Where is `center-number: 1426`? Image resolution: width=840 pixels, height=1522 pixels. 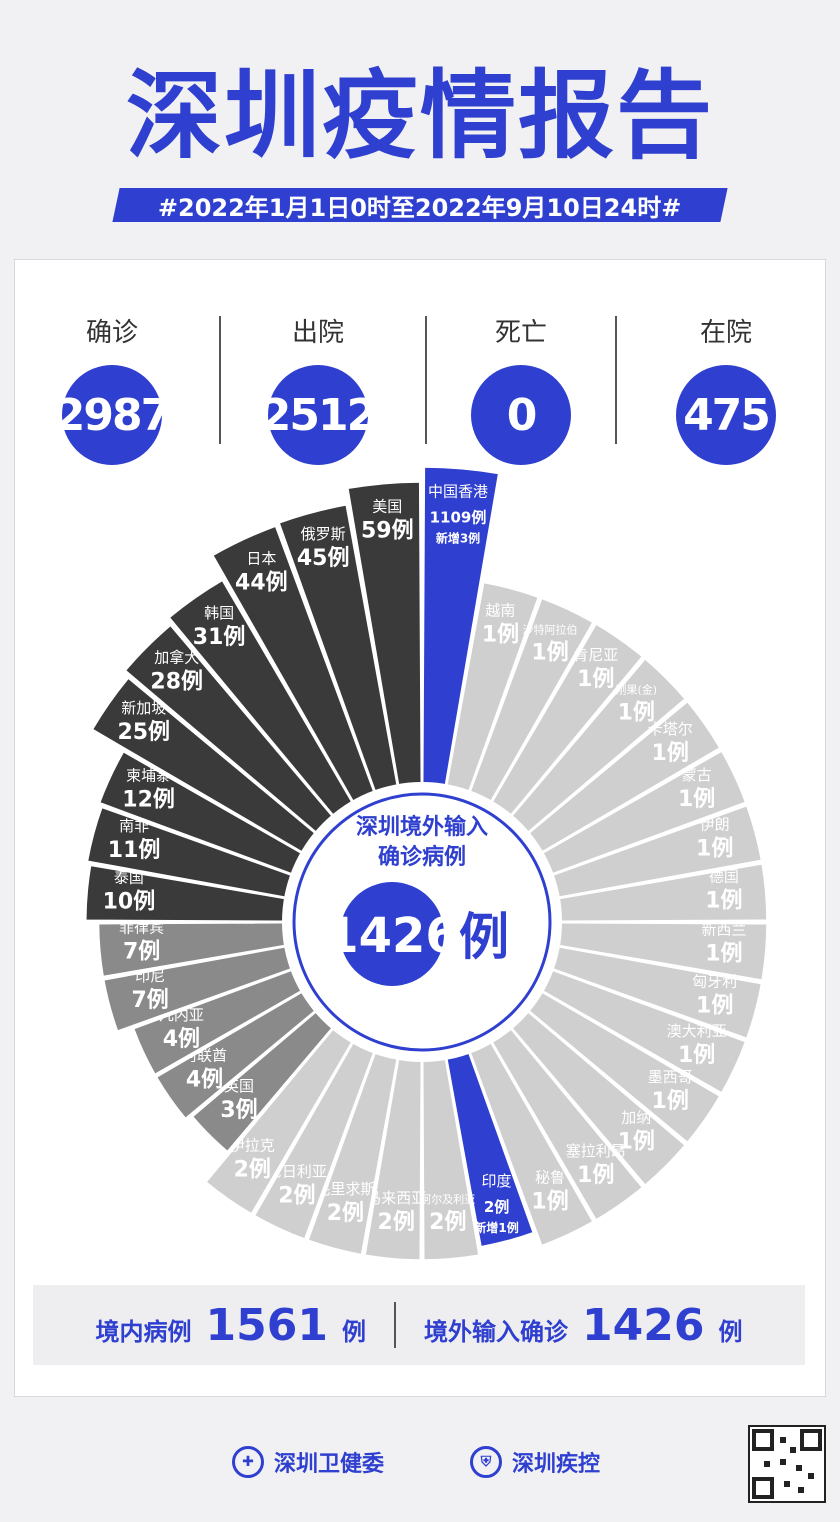
center-number: 1426 is located at coordinates (392, 936).